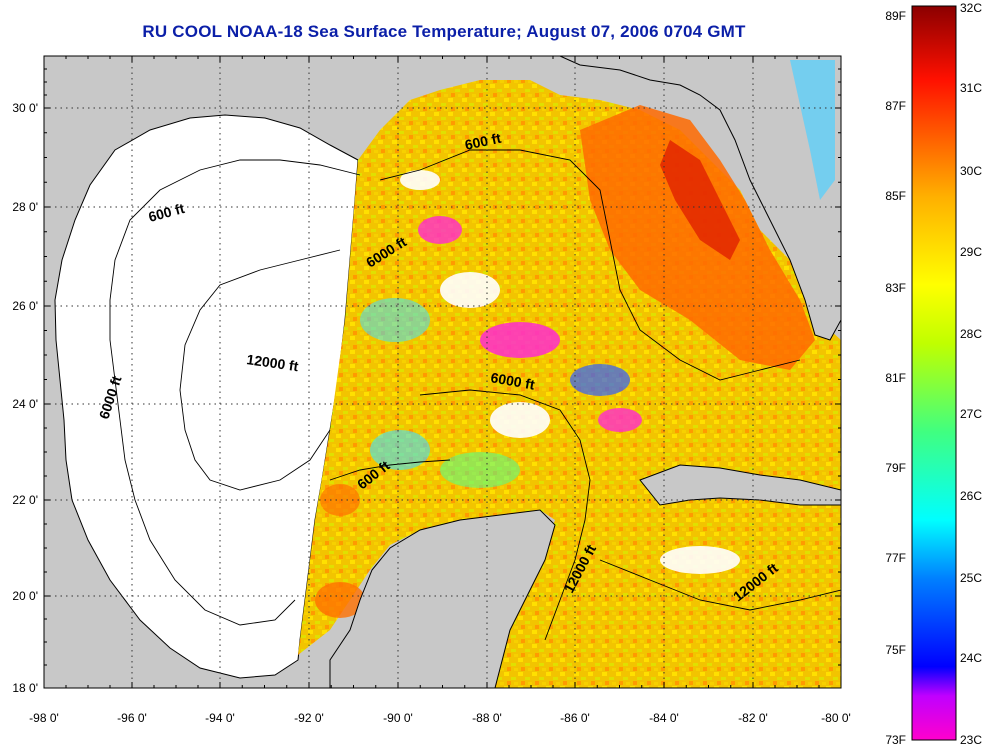 Image resolution: width=992 pixels, height=754 pixels. What do you see at coordinates (934, 373) in the screenshot?
I see `colorbar` at bounding box center [934, 373].